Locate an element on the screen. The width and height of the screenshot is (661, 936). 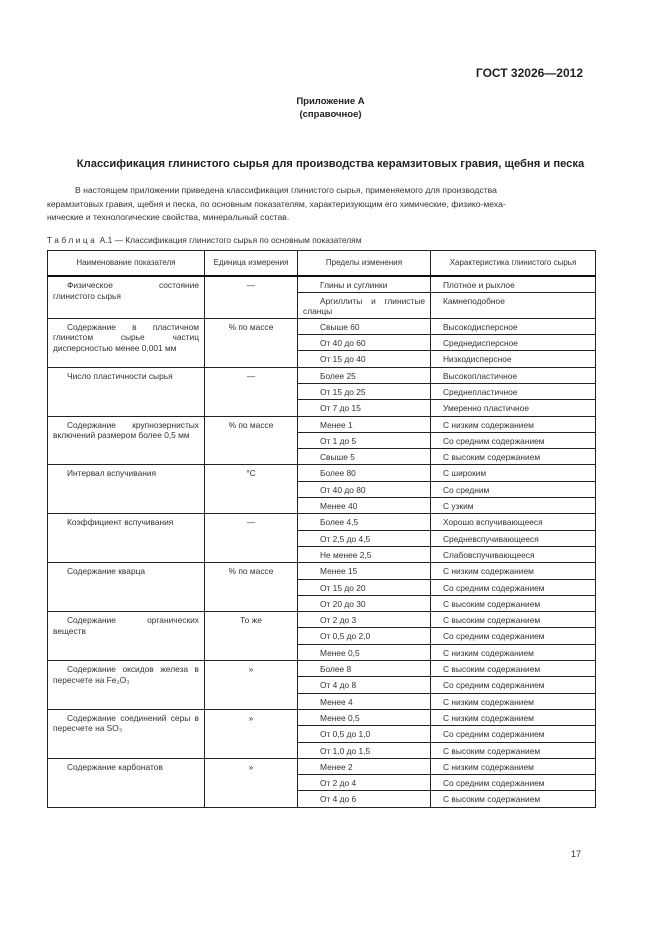
annex-heading: Приложение А (справочное) is located at coordinates (330, 108).